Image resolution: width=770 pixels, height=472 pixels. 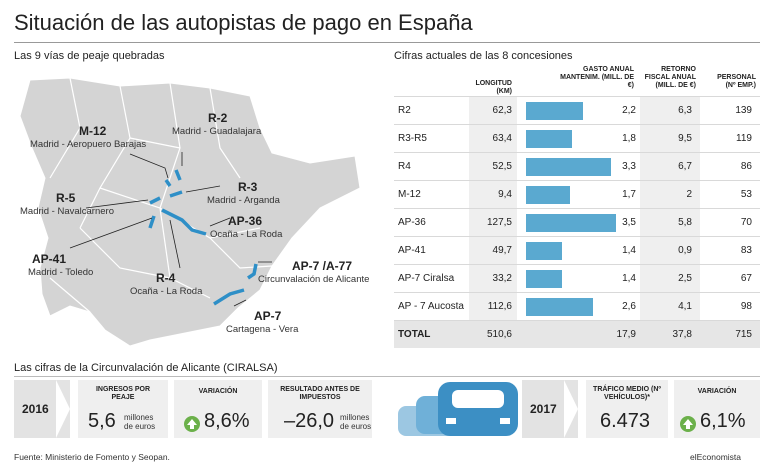 I want to click on col-head-longitud: LONGITUD (KM), so click(x=493, y=87).